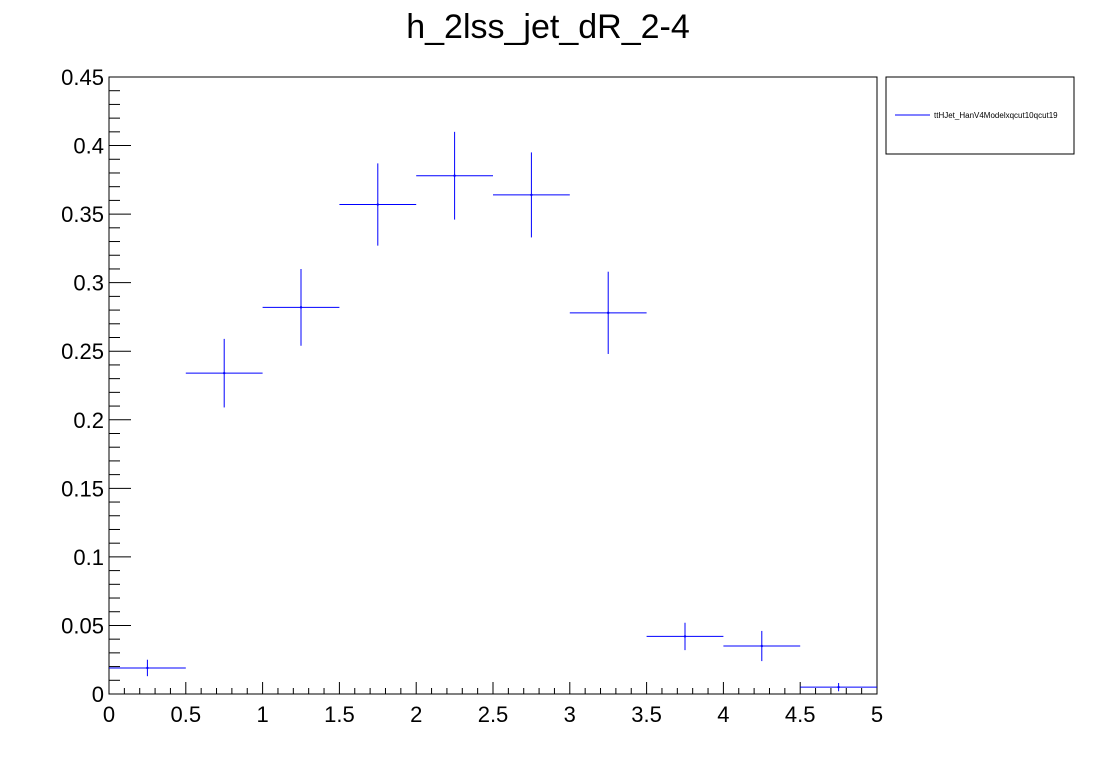 The height and width of the screenshot is (772, 1096). I want to click on y-tick-label: 0.25, so click(82, 351).